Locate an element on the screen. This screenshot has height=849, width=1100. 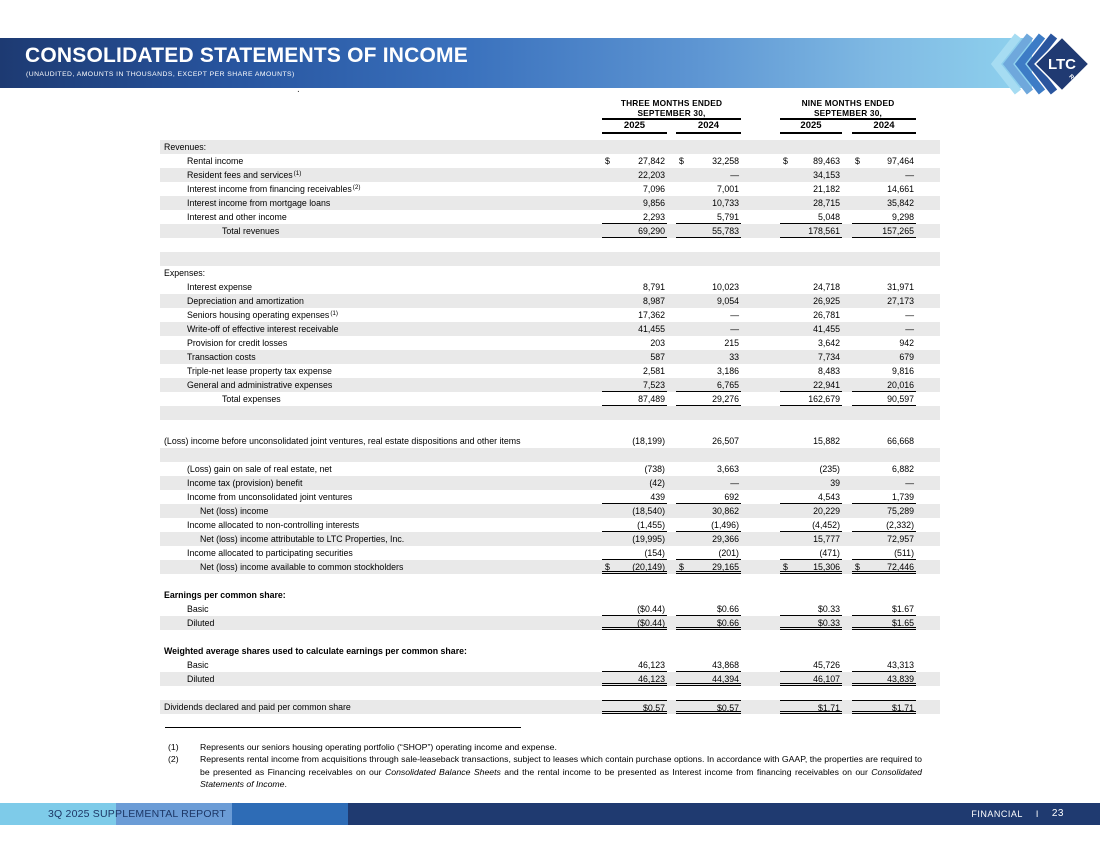
value-cell: 7,001 is located at coordinates (727, 189).